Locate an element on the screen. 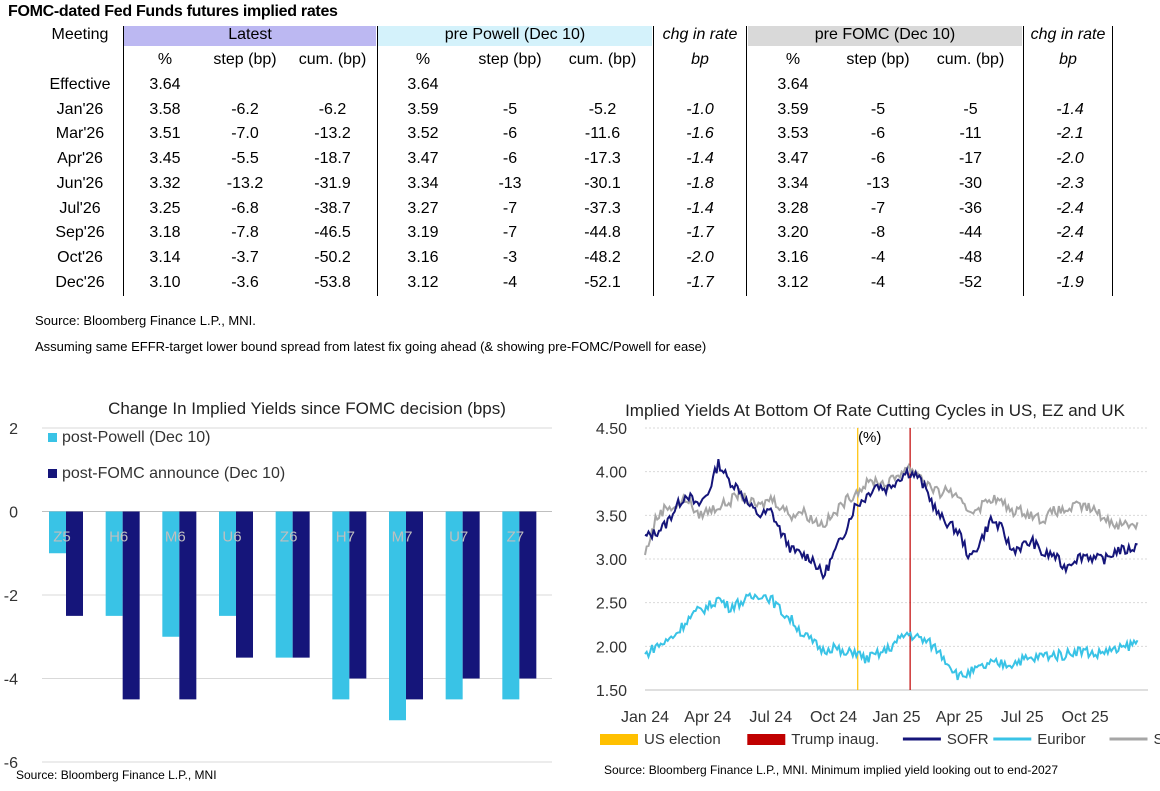  group-latest: Latest is located at coordinates (250, 36).